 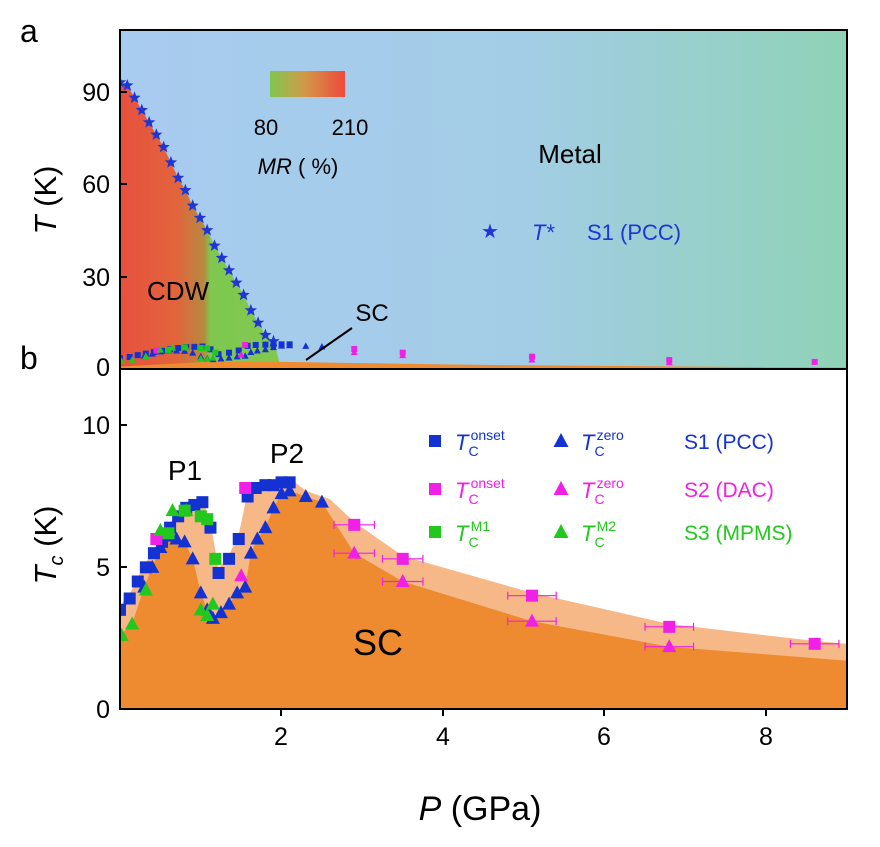 I want to click on low-pressure-markers-a, so click(x=469, y=353).